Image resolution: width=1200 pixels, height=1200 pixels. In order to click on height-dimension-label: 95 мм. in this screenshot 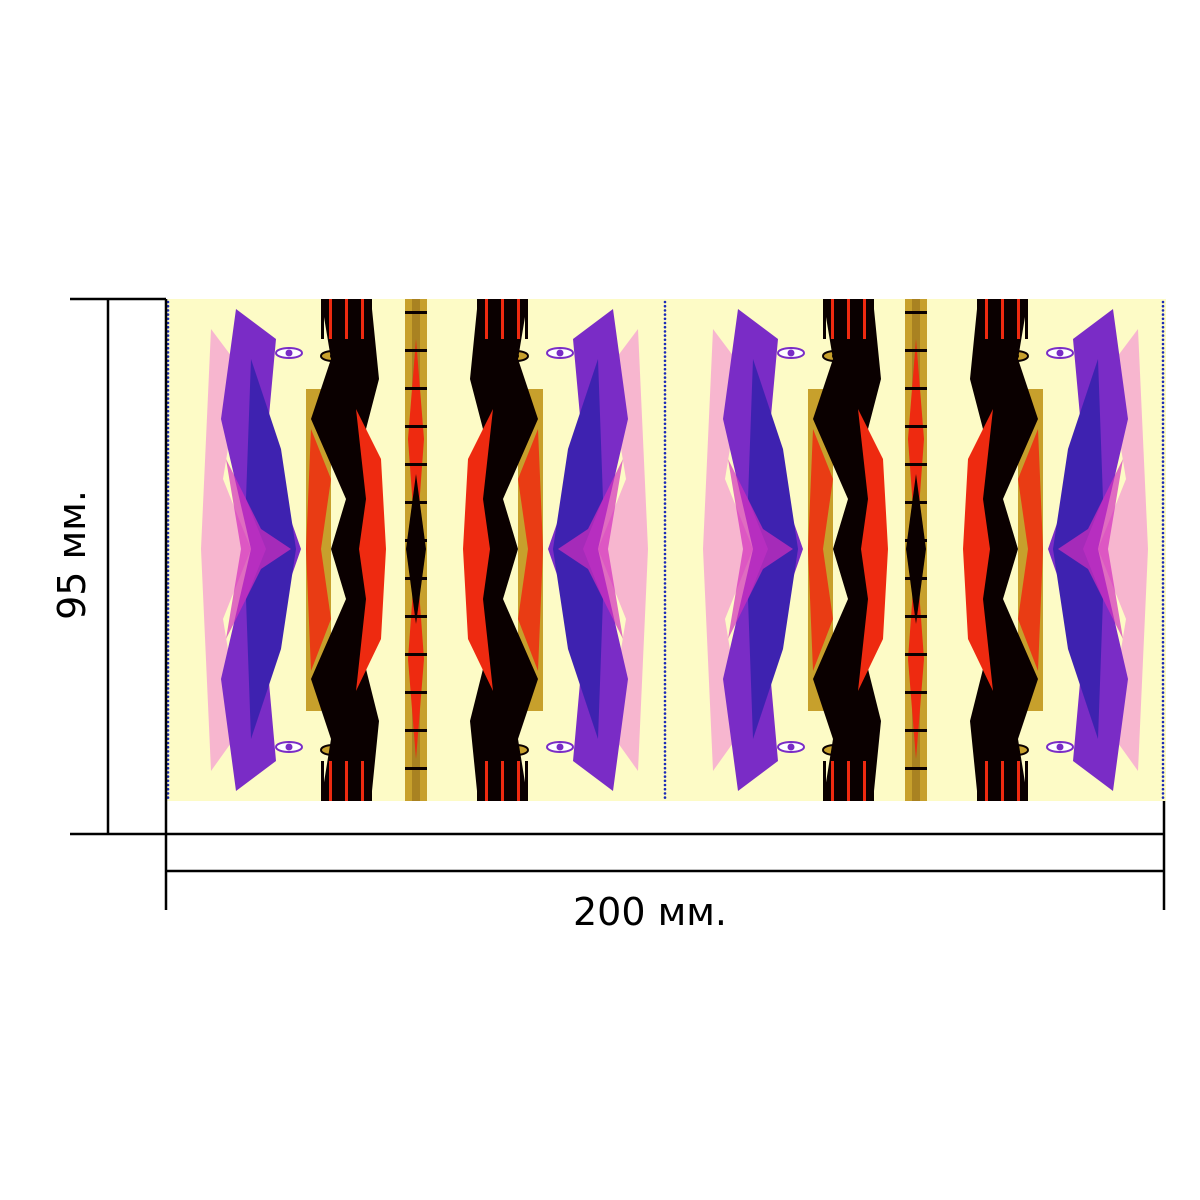, I will do `click(72, 555)`.